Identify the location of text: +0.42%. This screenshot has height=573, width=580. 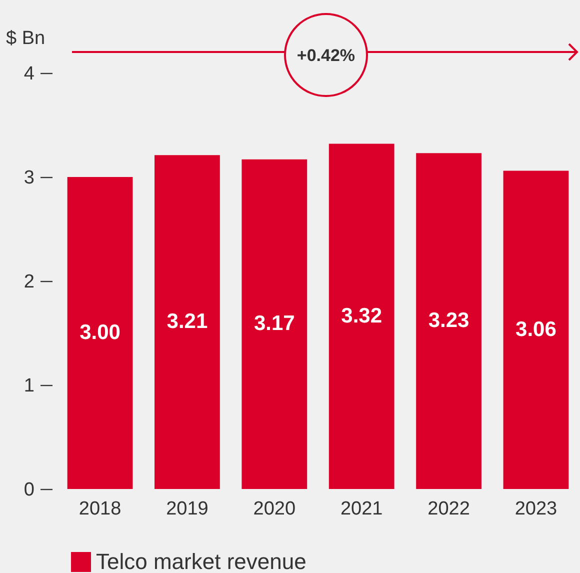
(326, 55).